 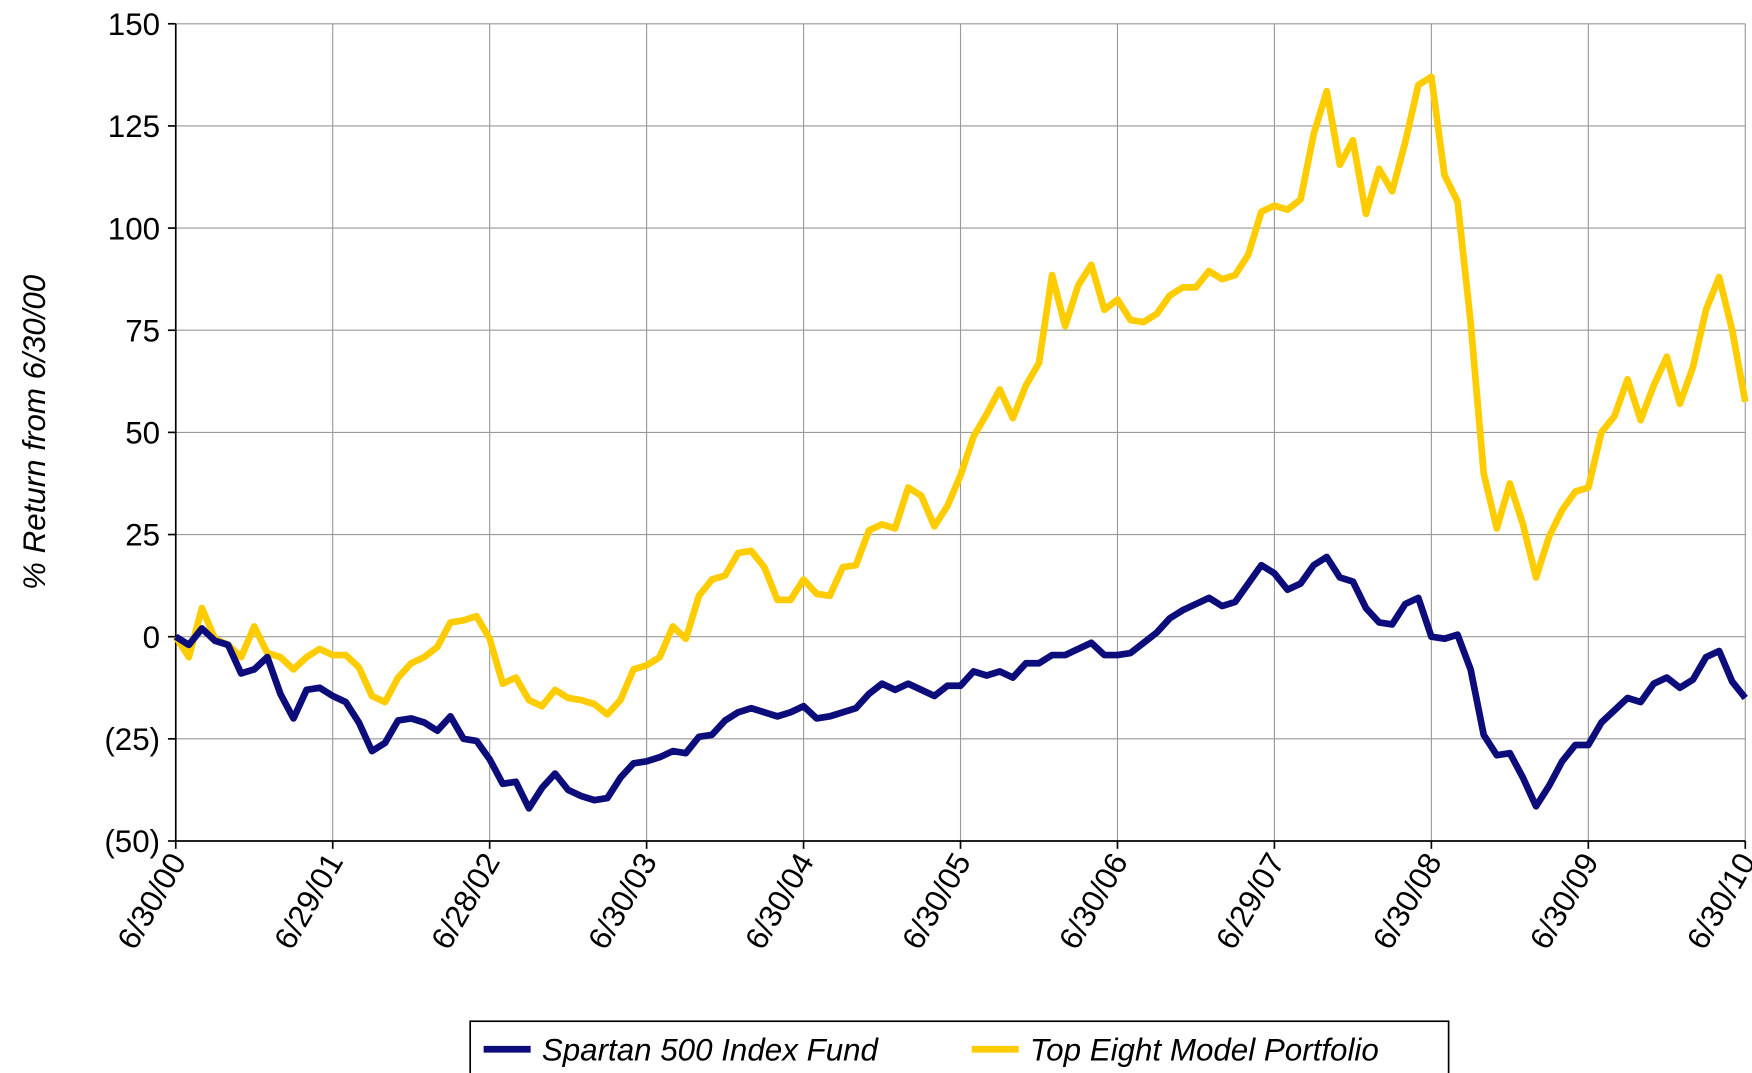 What do you see at coordinates (134, 228) in the screenshot?
I see `y-tick-label: 100` at bounding box center [134, 228].